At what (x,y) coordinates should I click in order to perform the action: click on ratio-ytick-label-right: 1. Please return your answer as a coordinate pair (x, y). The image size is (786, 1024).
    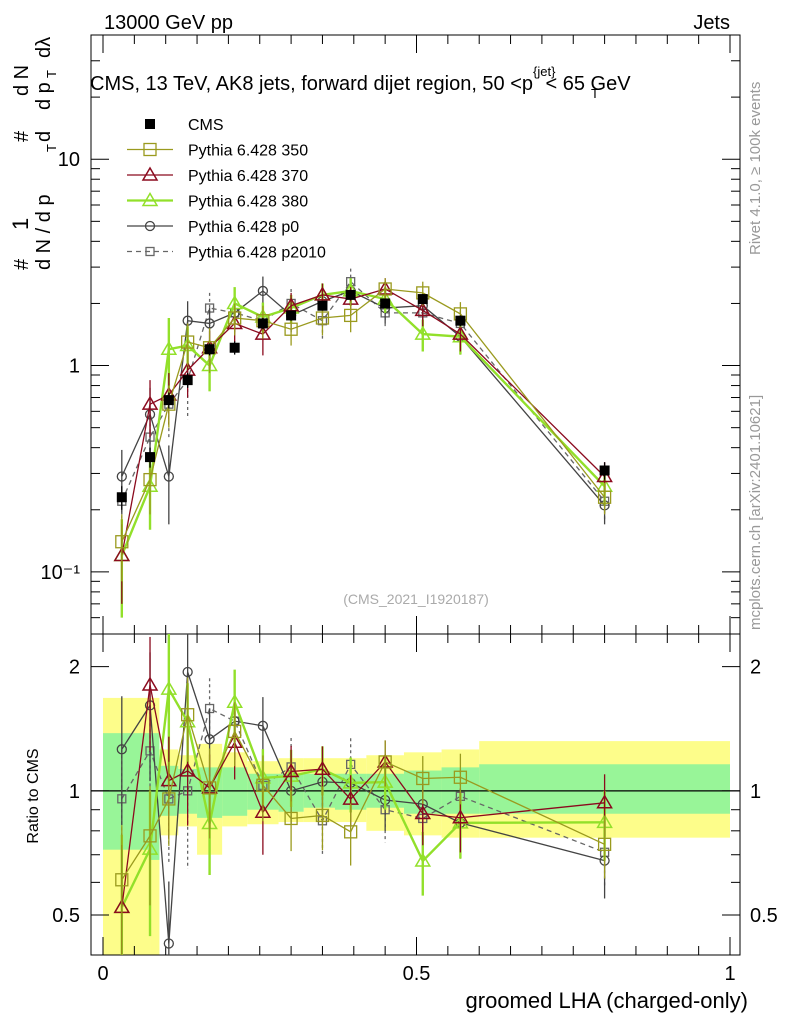
    Looking at the image, I should click on (755, 792).